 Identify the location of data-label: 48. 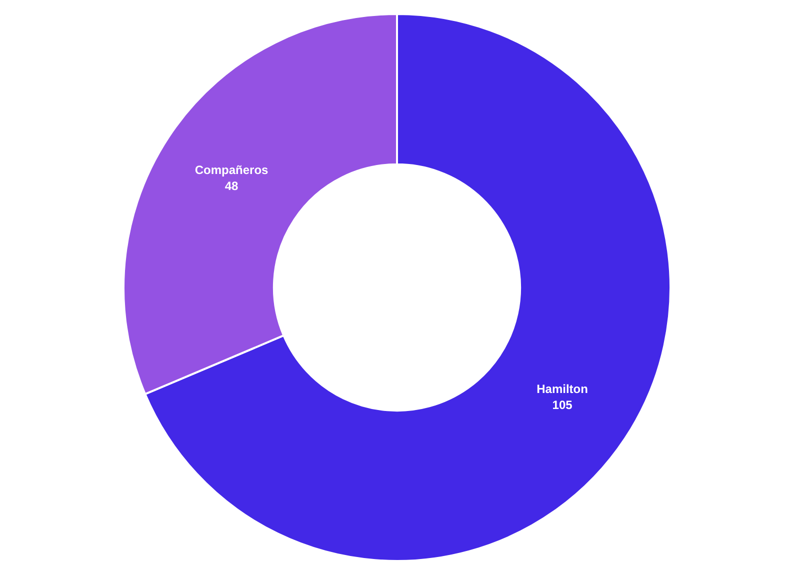
(231, 185).